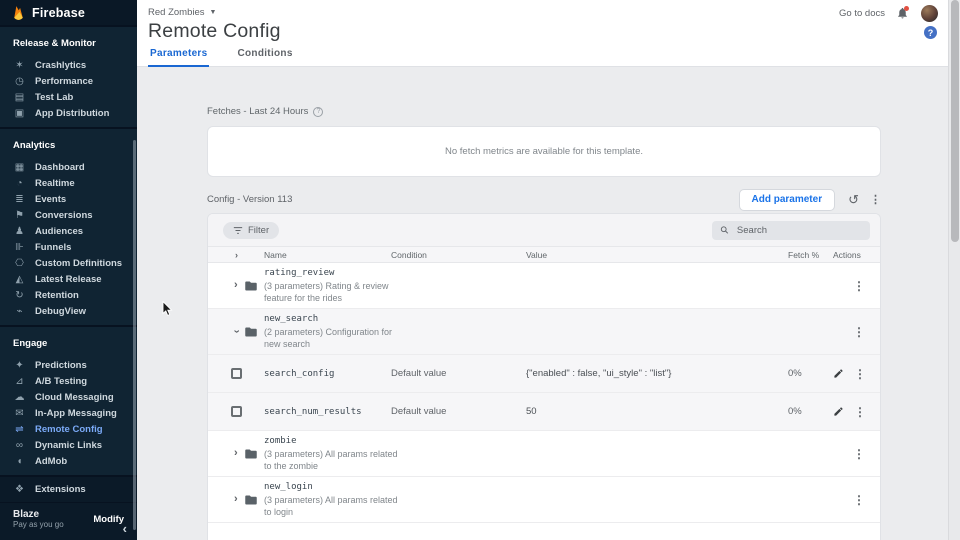 This screenshot has width=960, height=540. Describe the element at coordinates (214, 31) in the screenshot. I see `page-title: Remote Config` at that location.